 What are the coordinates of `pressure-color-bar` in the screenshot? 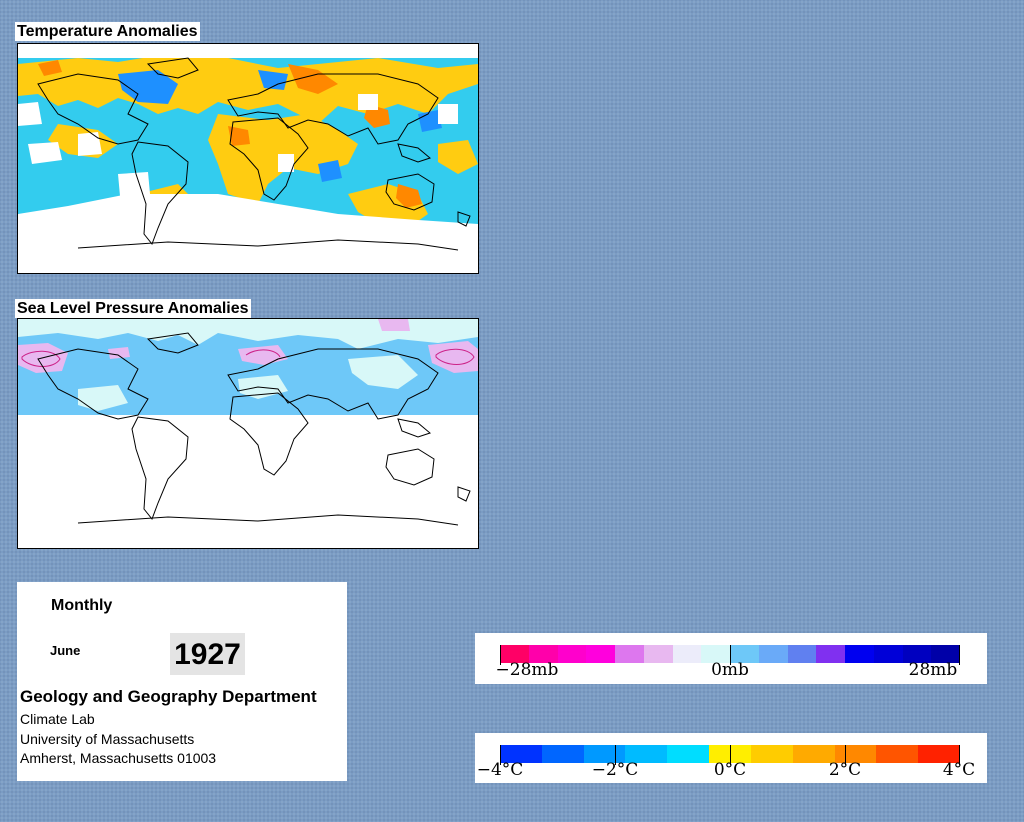 It's located at (730, 654).